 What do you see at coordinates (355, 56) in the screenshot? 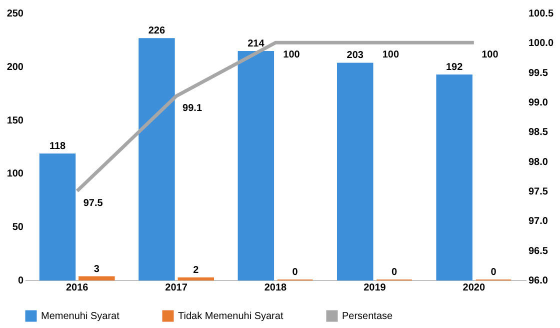
I see `data-label: 203` at bounding box center [355, 56].